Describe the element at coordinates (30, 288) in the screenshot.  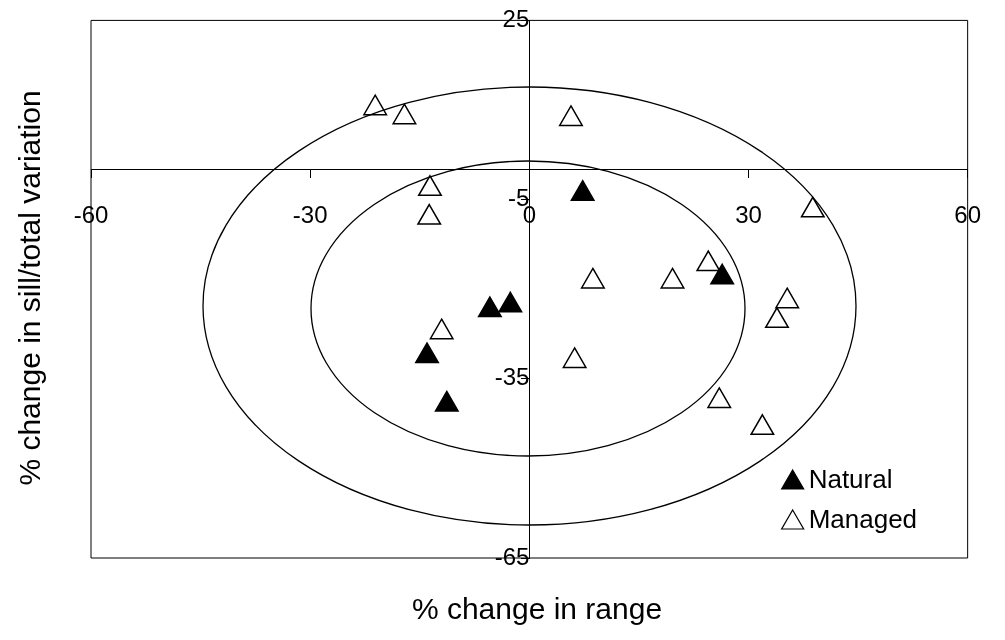
I see `y-axis-title: % change in sill/total variation` at that location.